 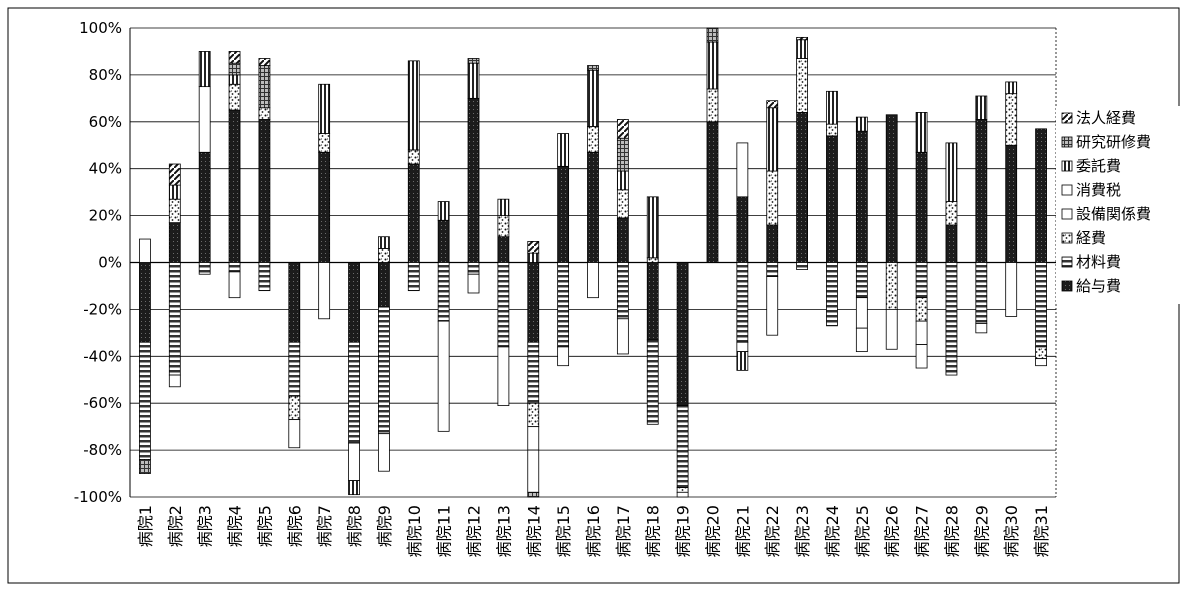 What do you see at coordinates (1113, 142) in the screenshot?
I see `legend-label: 研究研修費` at bounding box center [1113, 142].